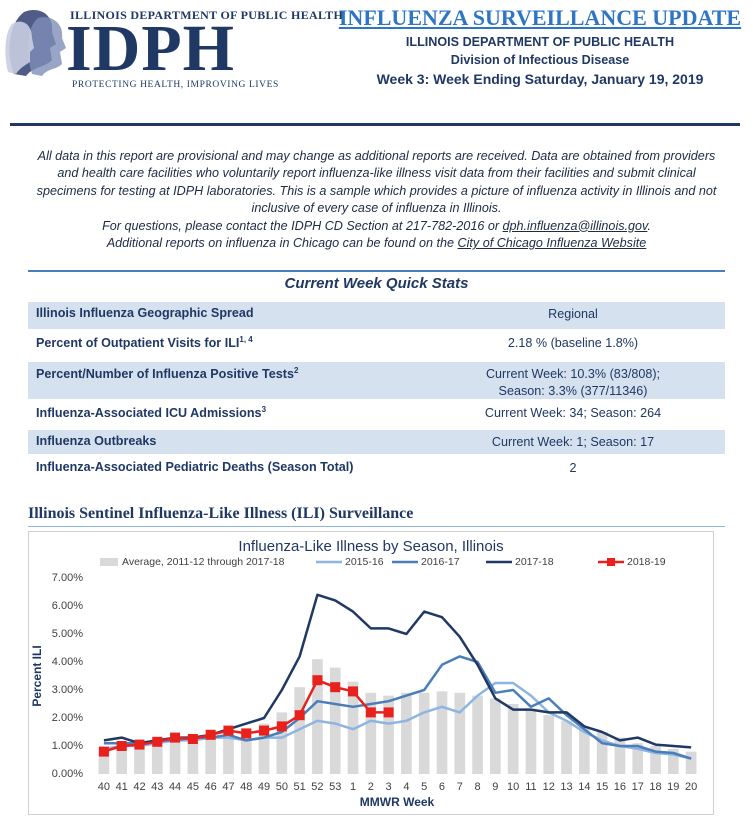  What do you see at coordinates (375, 124) in the screenshot?
I see `divider` at bounding box center [375, 124].